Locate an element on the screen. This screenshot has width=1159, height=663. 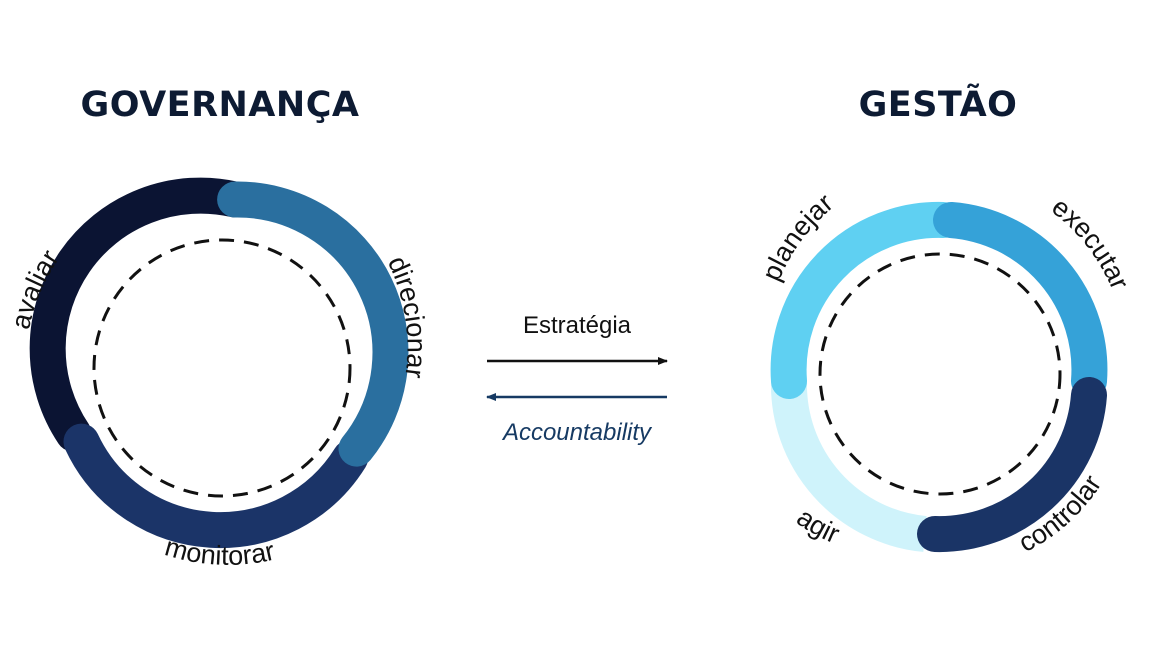
flow-forward-label: Estratégia is located at coordinates (577, 325).